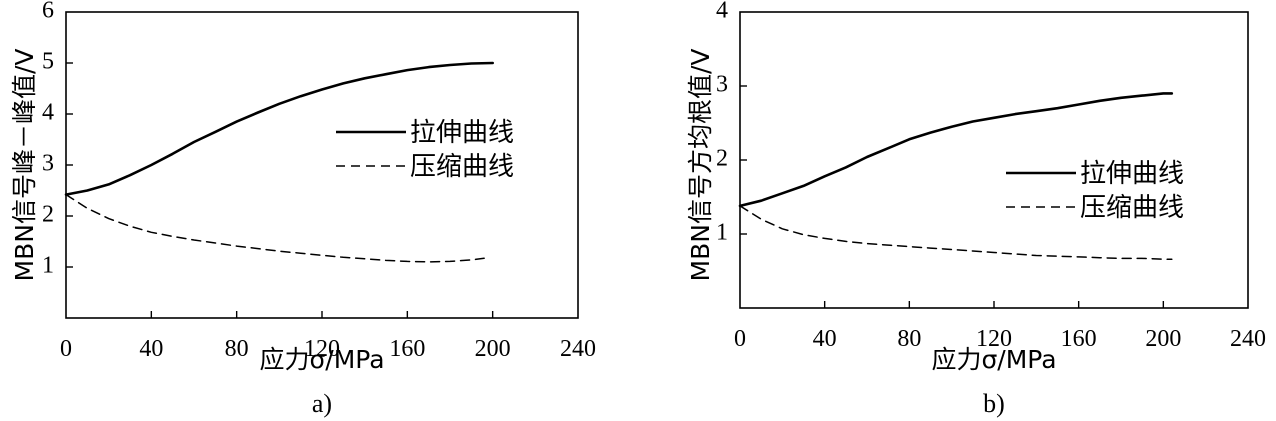 Image resolution: width=1276 pixels, height=421 pixels. What do you see at coordinates (722, 159) in the screenshot?
I see `panel-b-y-tick-label: 2` at bounding box center [722, 159].